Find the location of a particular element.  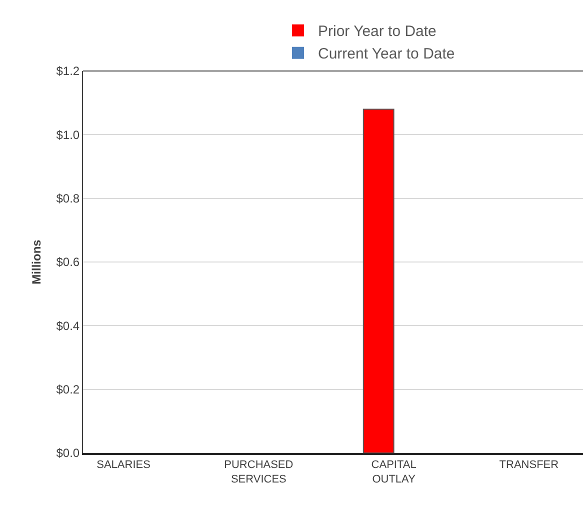

y-tick-label: $1.0 is located at coordinates (68, 135).